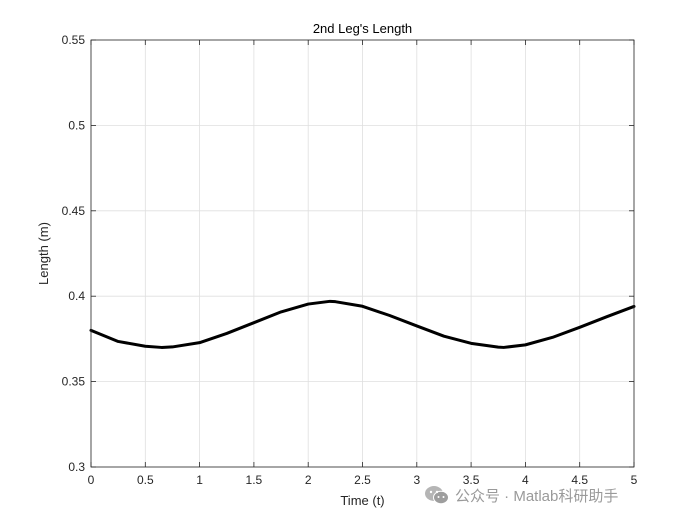 Image resolution: width=700 pixels, height=525 pixels. I want to click on y-axis-label: Length (m), so click(43, 253).